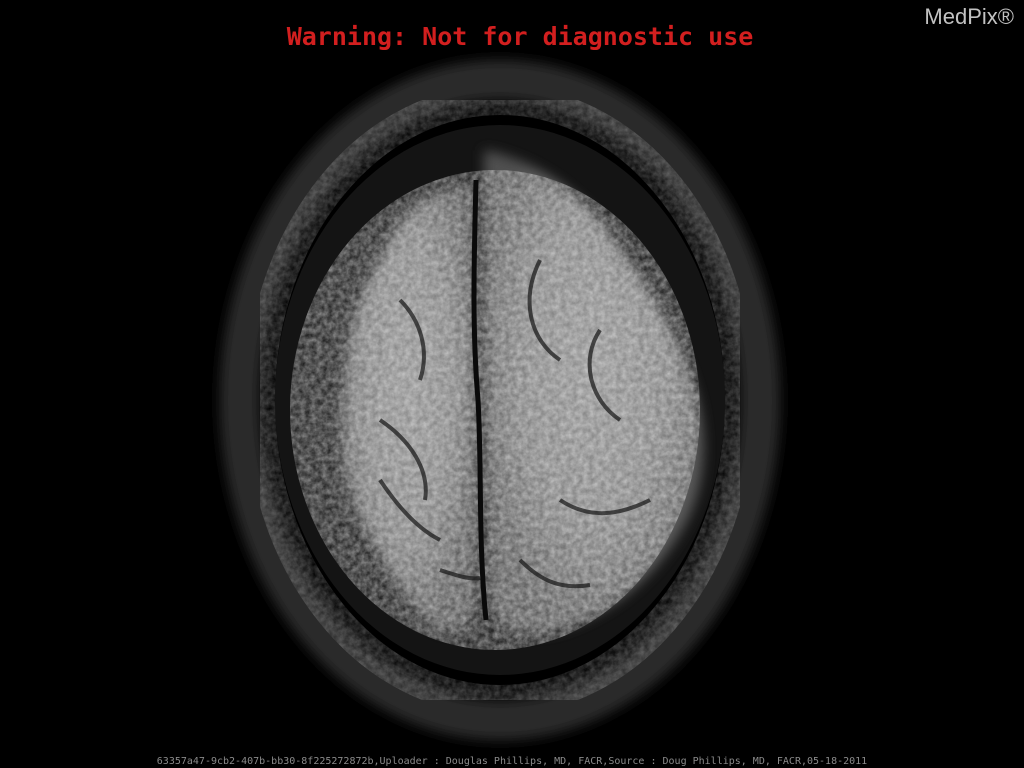 The width and height of the screenshot is (1024, 768). What do you see at coordinates (480, 400) in the screenshot?
I see `interhemispheric-fissure` at bounding box center [480, 400].